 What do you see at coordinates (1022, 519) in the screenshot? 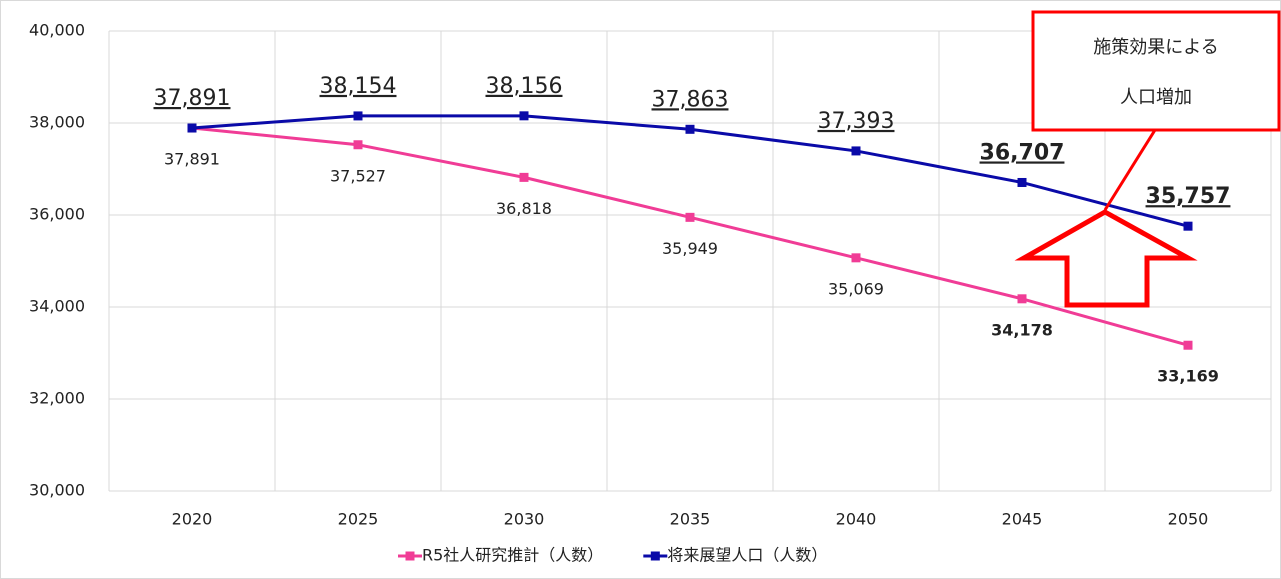
I see `x-tick-label: 2045` at bounding box center [1022, 519].